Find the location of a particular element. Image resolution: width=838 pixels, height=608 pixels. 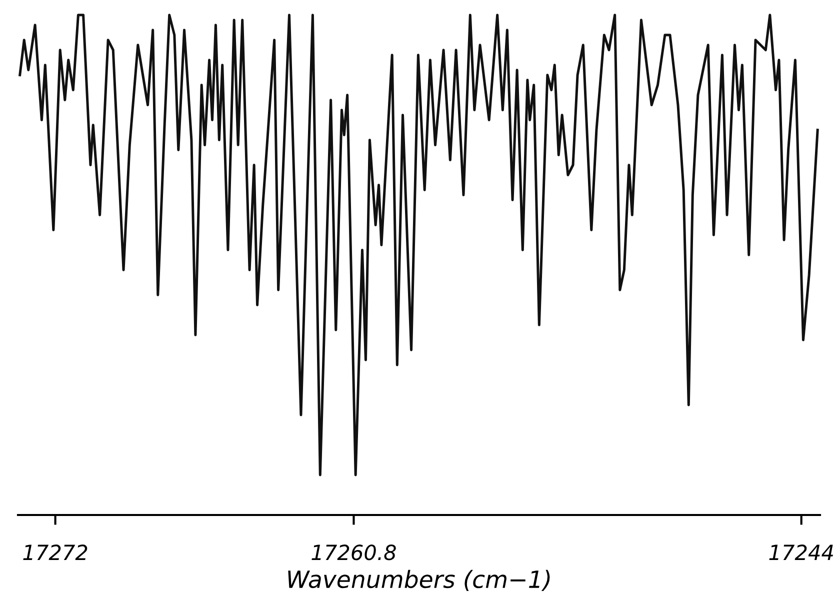

x-axis-title: Wavenumbers (cm−1) is located at coordinates (419, 580).